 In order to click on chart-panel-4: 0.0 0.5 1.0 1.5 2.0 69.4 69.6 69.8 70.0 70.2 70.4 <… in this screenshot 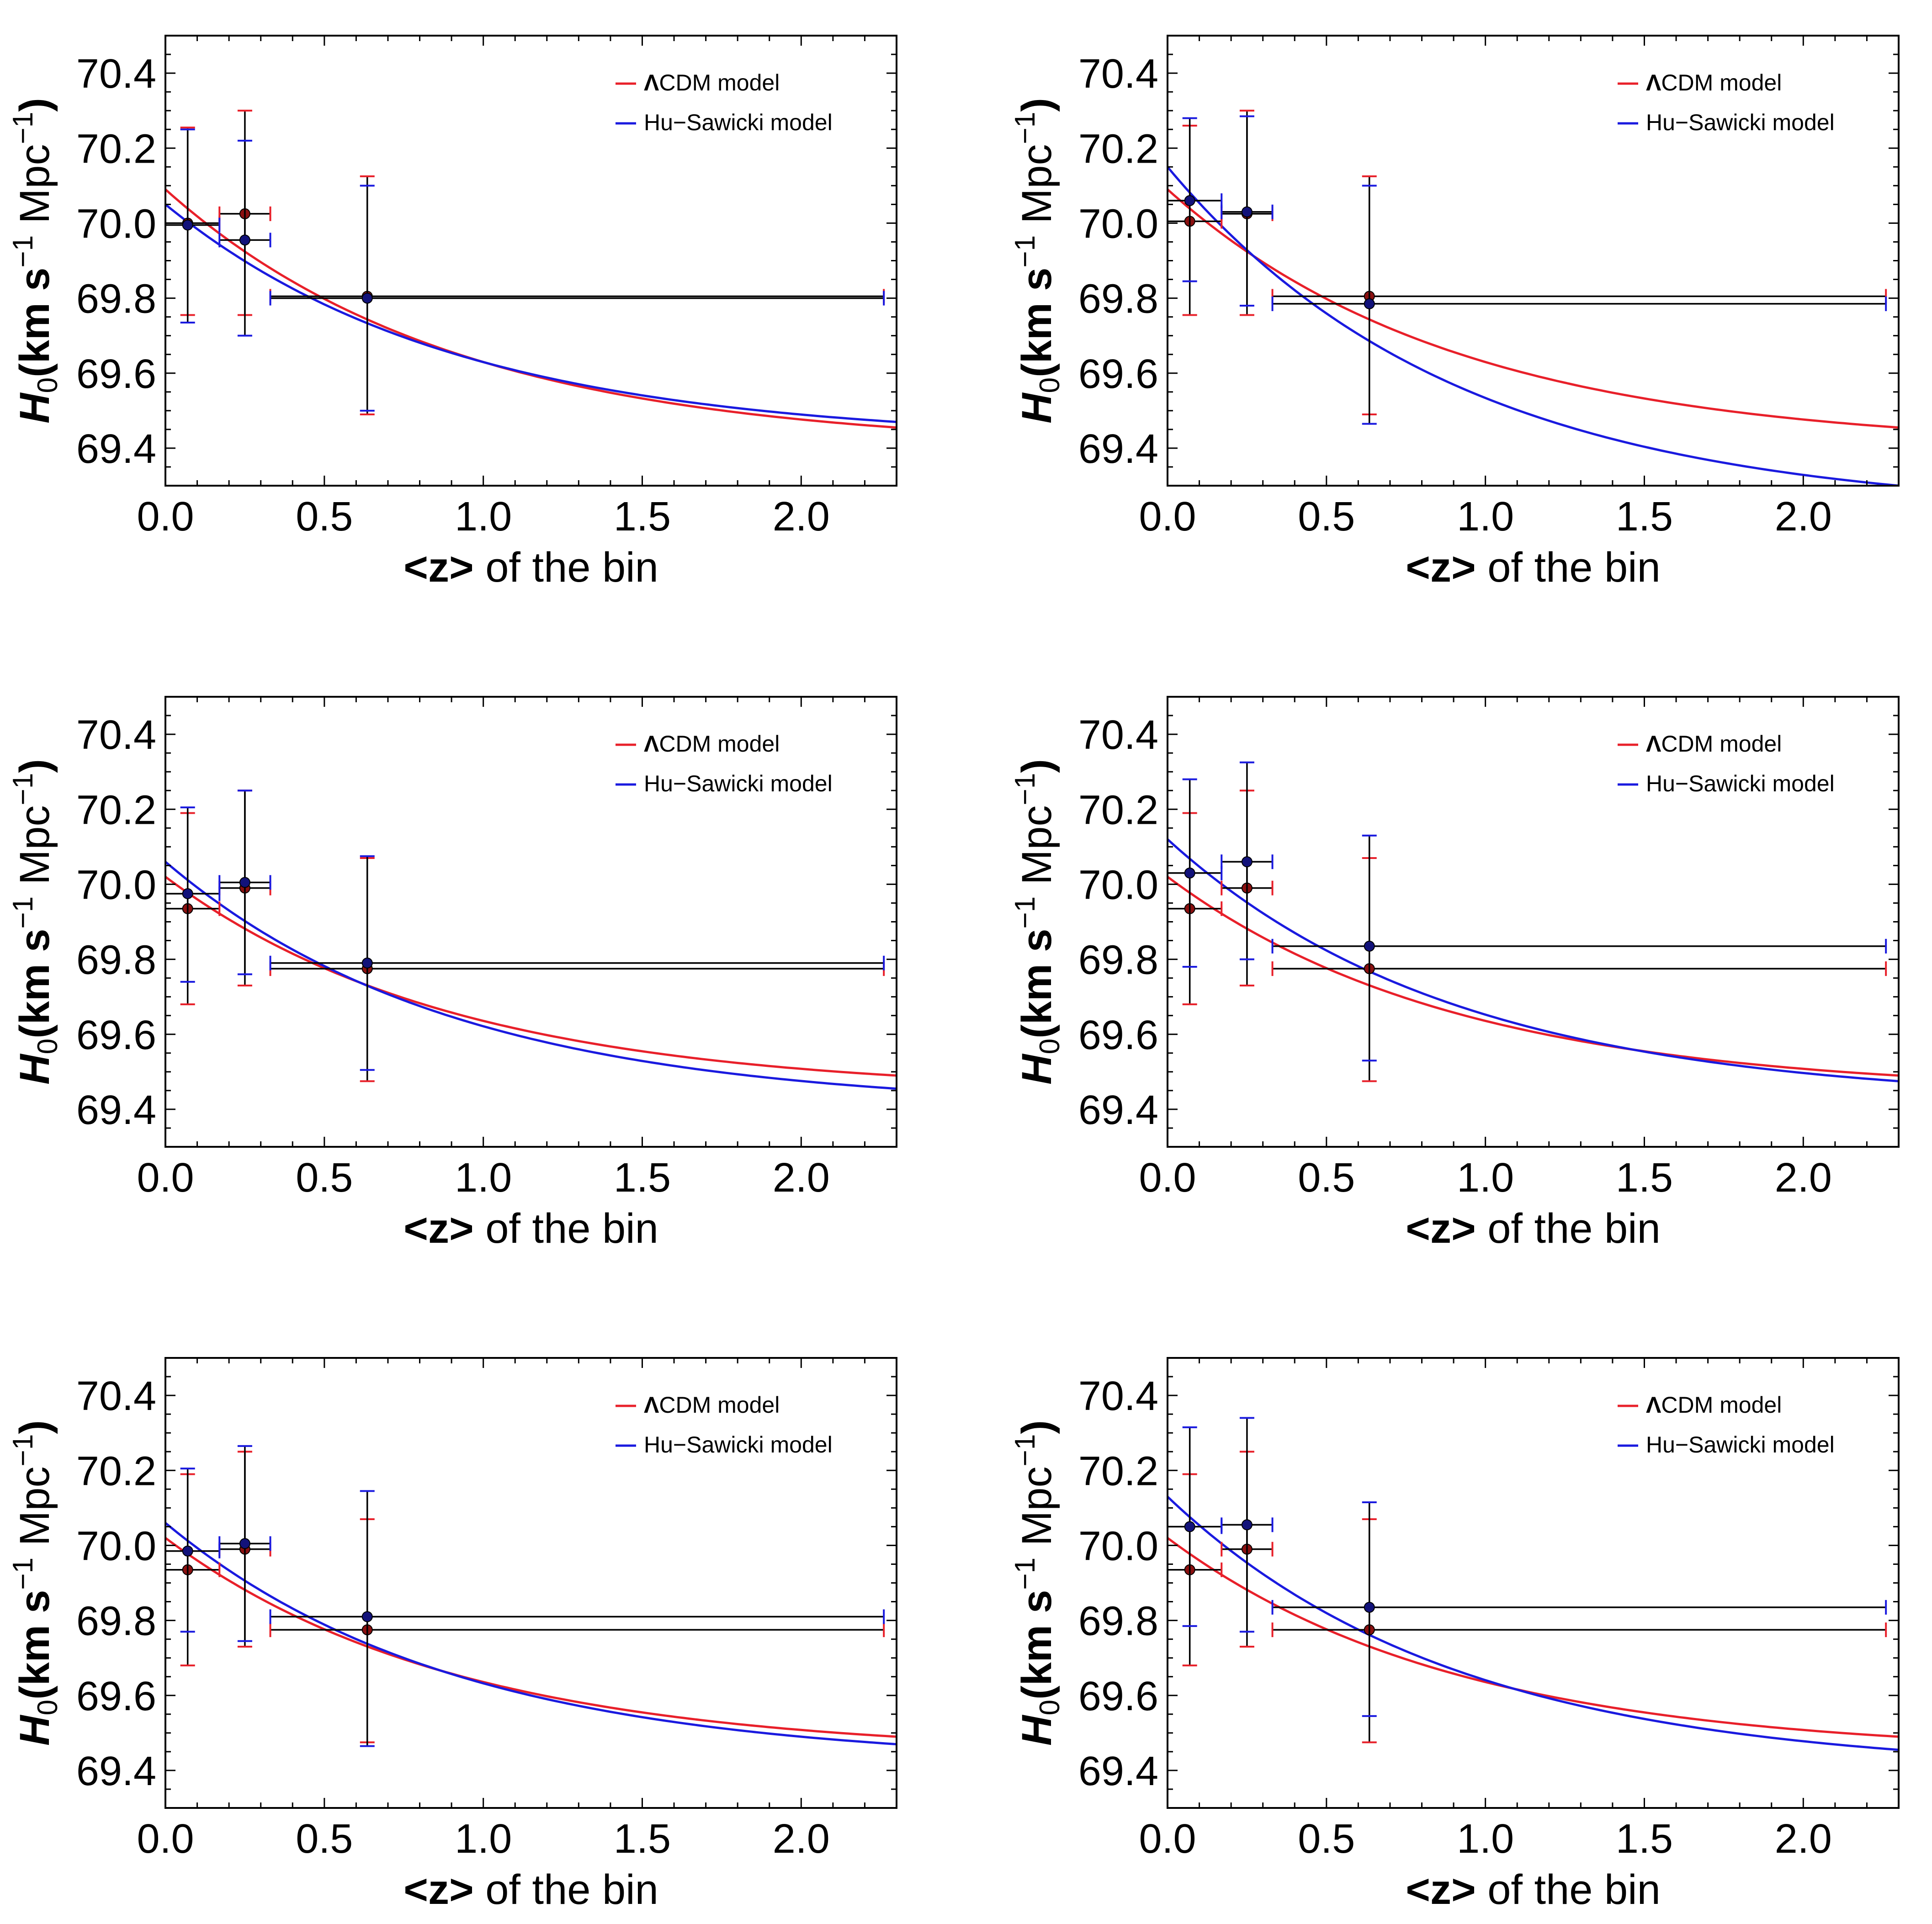, I will do `click(1454, 974)`.